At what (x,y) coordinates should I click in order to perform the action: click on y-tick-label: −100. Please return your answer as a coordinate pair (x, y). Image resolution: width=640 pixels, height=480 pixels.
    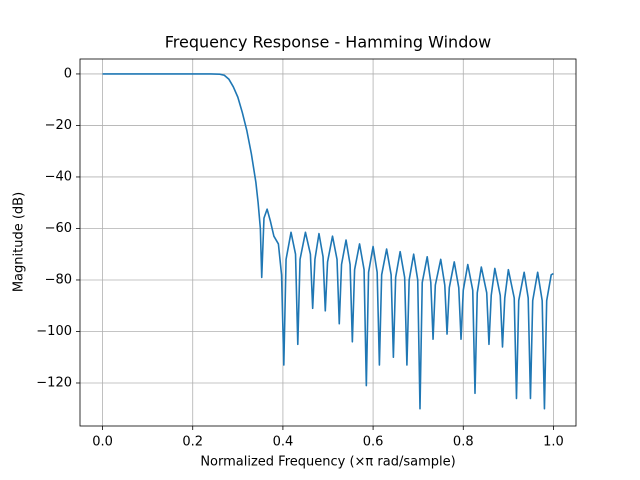
    Looking at the image, I should click on (54, 331).